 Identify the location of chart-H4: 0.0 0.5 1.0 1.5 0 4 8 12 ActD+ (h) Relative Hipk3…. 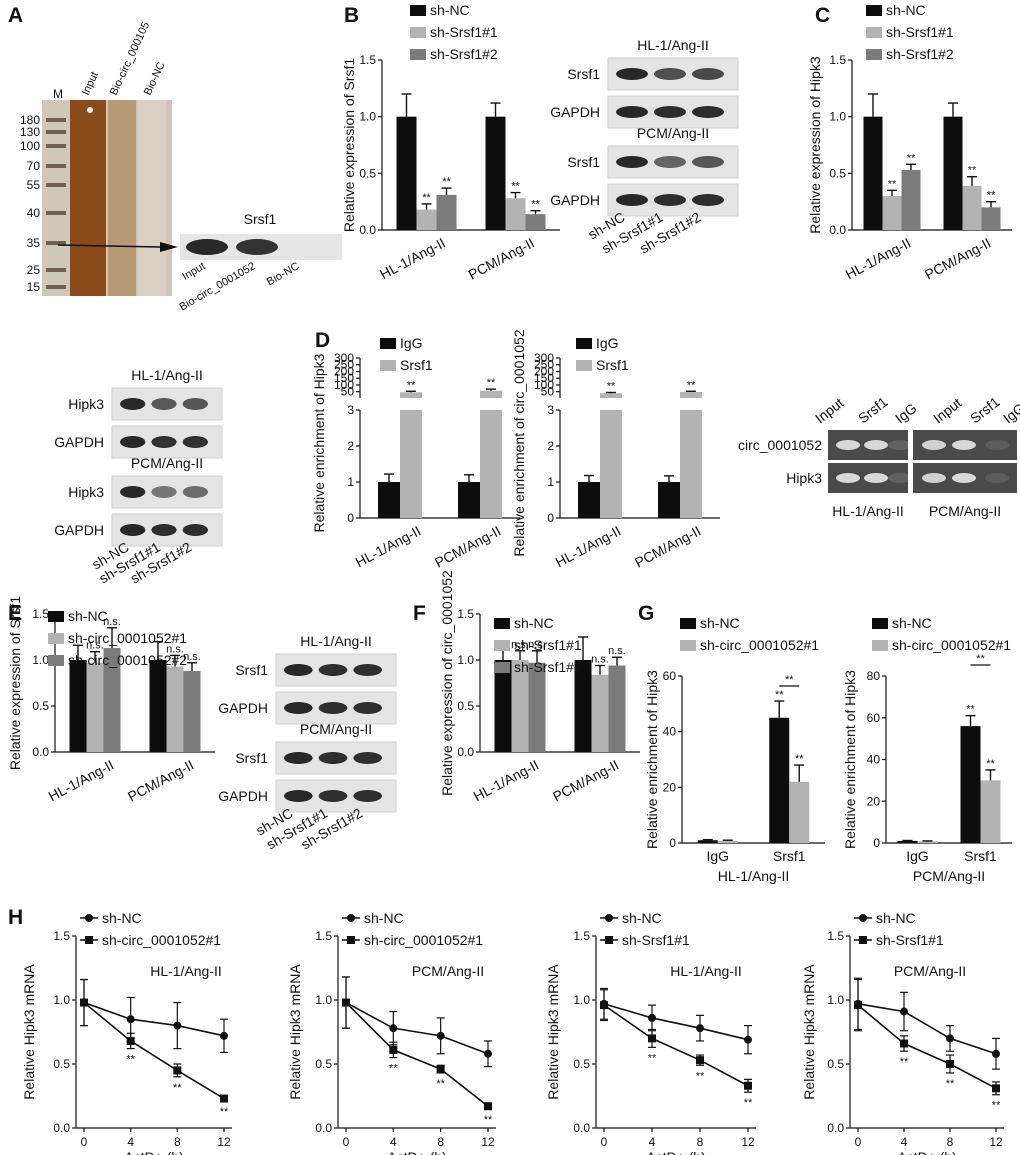
(902, 1032).